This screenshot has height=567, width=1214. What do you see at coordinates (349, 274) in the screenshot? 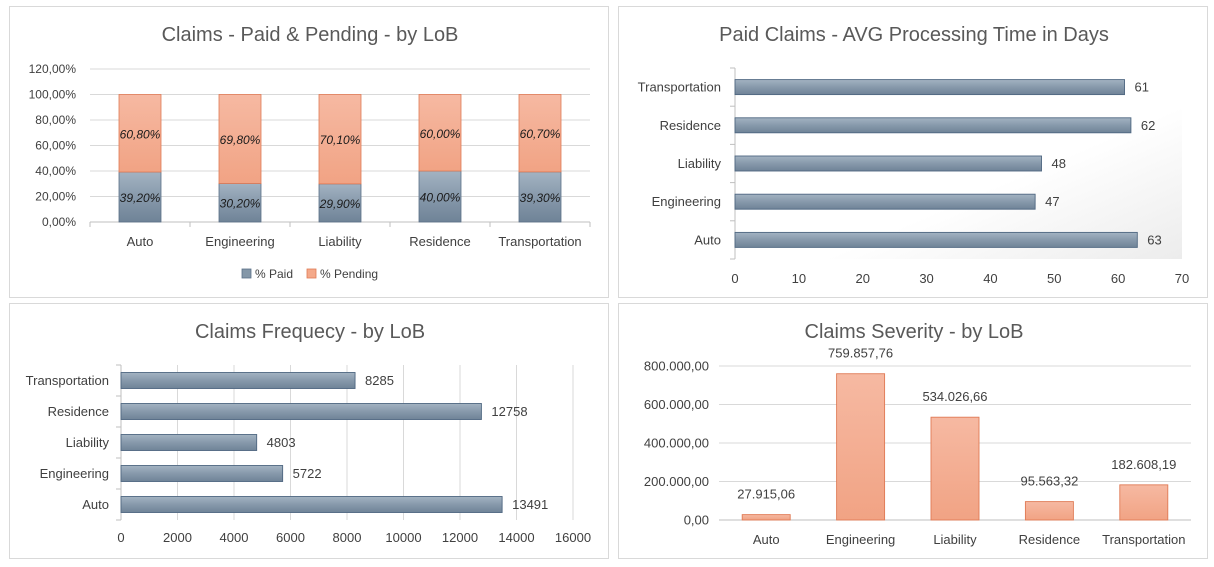
I see `legend-label-pending: % Pending` at bounding box center [349, 274].